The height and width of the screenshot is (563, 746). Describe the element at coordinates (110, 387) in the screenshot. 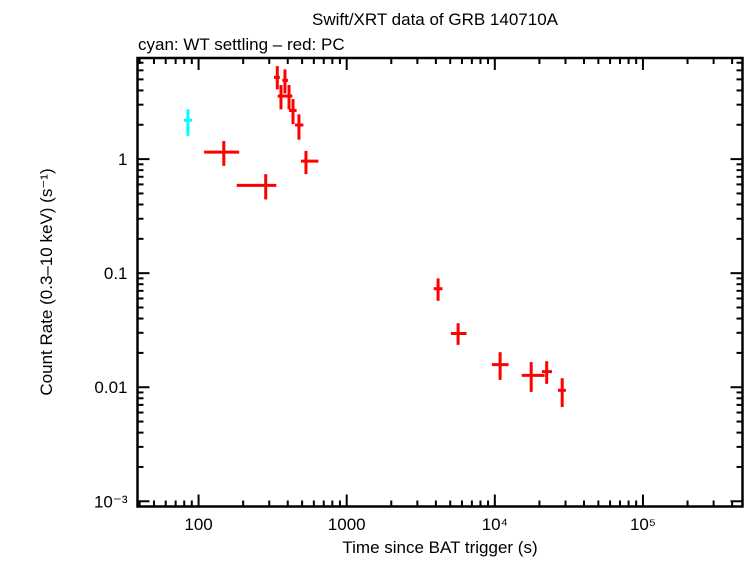

I see `y-tick-label: 0.01` at that location.